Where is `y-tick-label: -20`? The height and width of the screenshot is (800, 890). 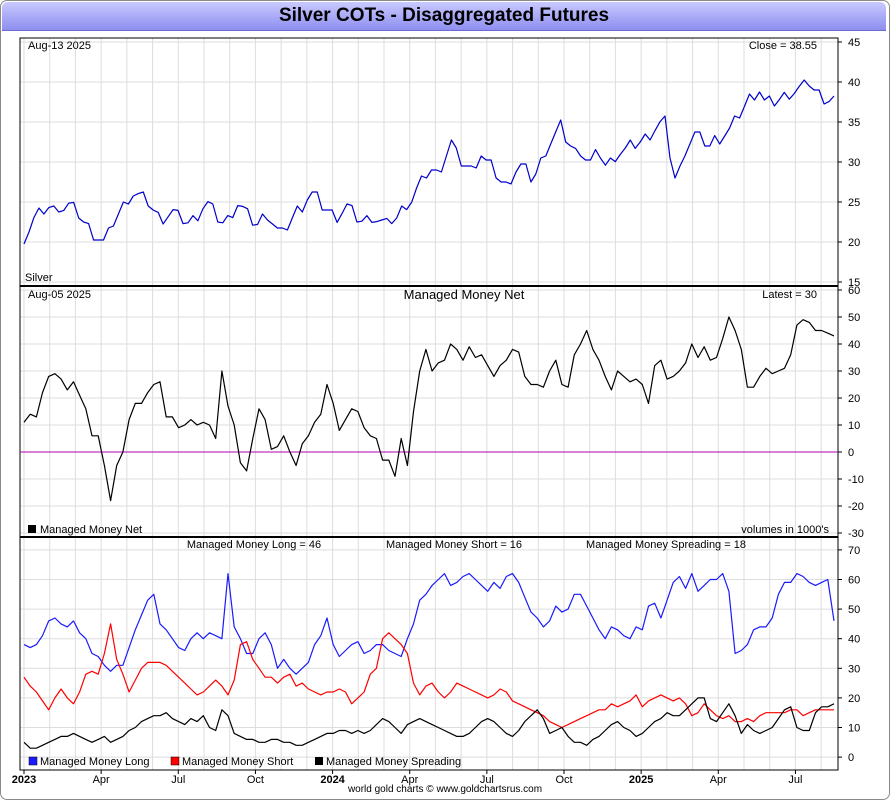 y-tick-label: -20 is located at coordinates (856, 507).